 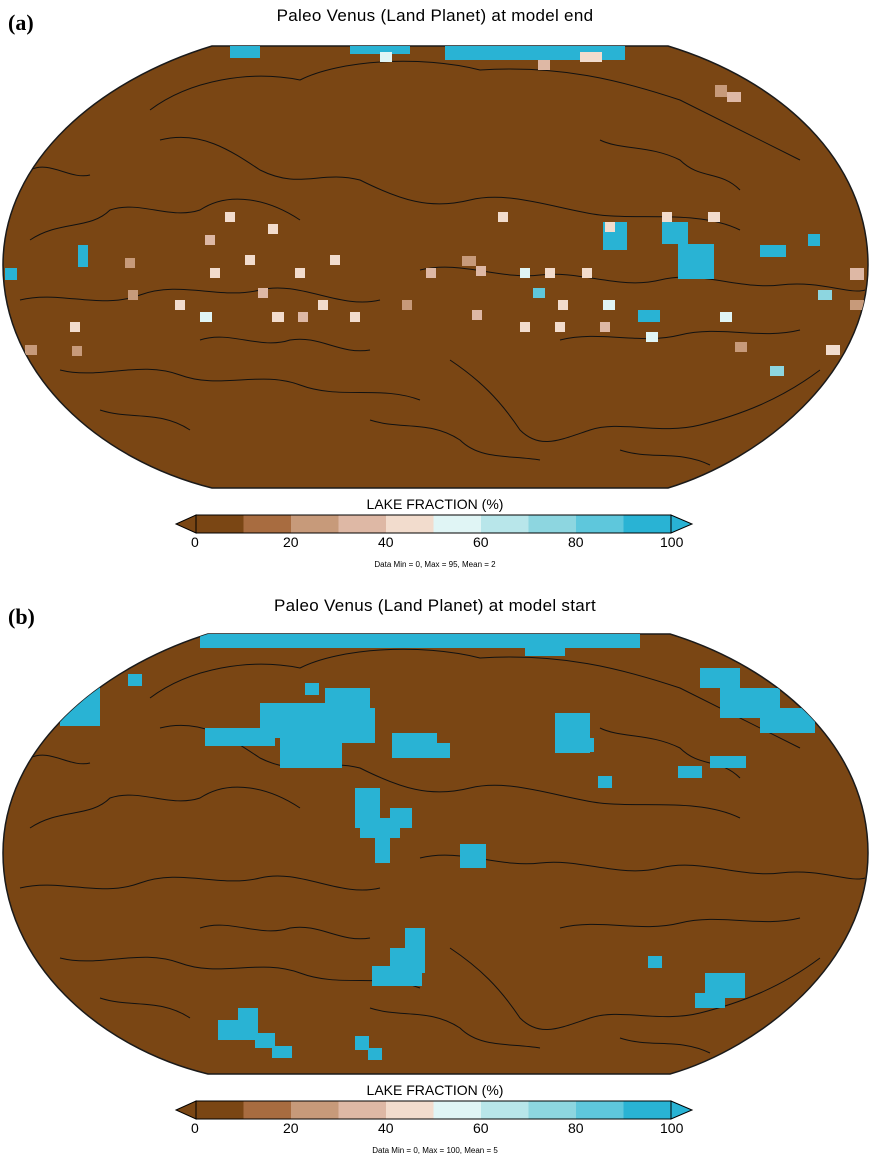 I want to click on panel-a-letter: (a), so click(x=21, y=22).